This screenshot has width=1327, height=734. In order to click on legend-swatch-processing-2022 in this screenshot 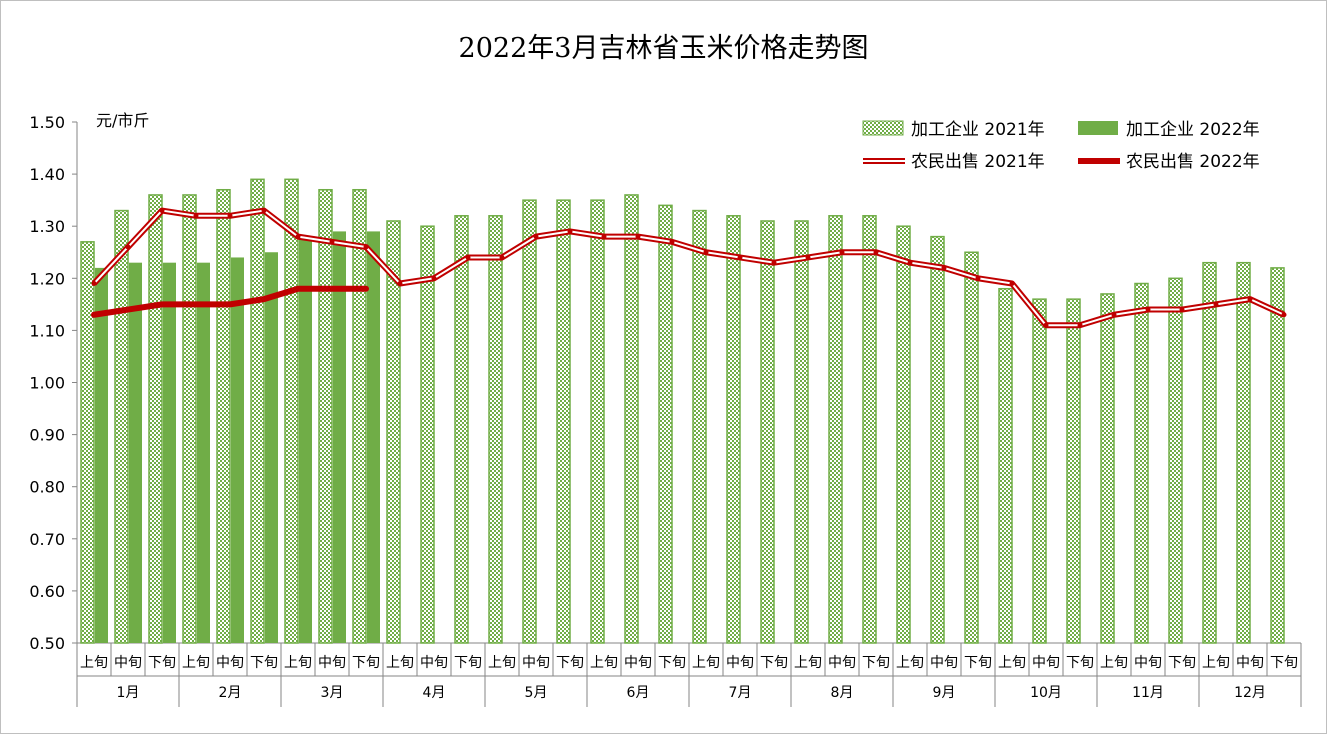, I will do `click(1098, 128)`.